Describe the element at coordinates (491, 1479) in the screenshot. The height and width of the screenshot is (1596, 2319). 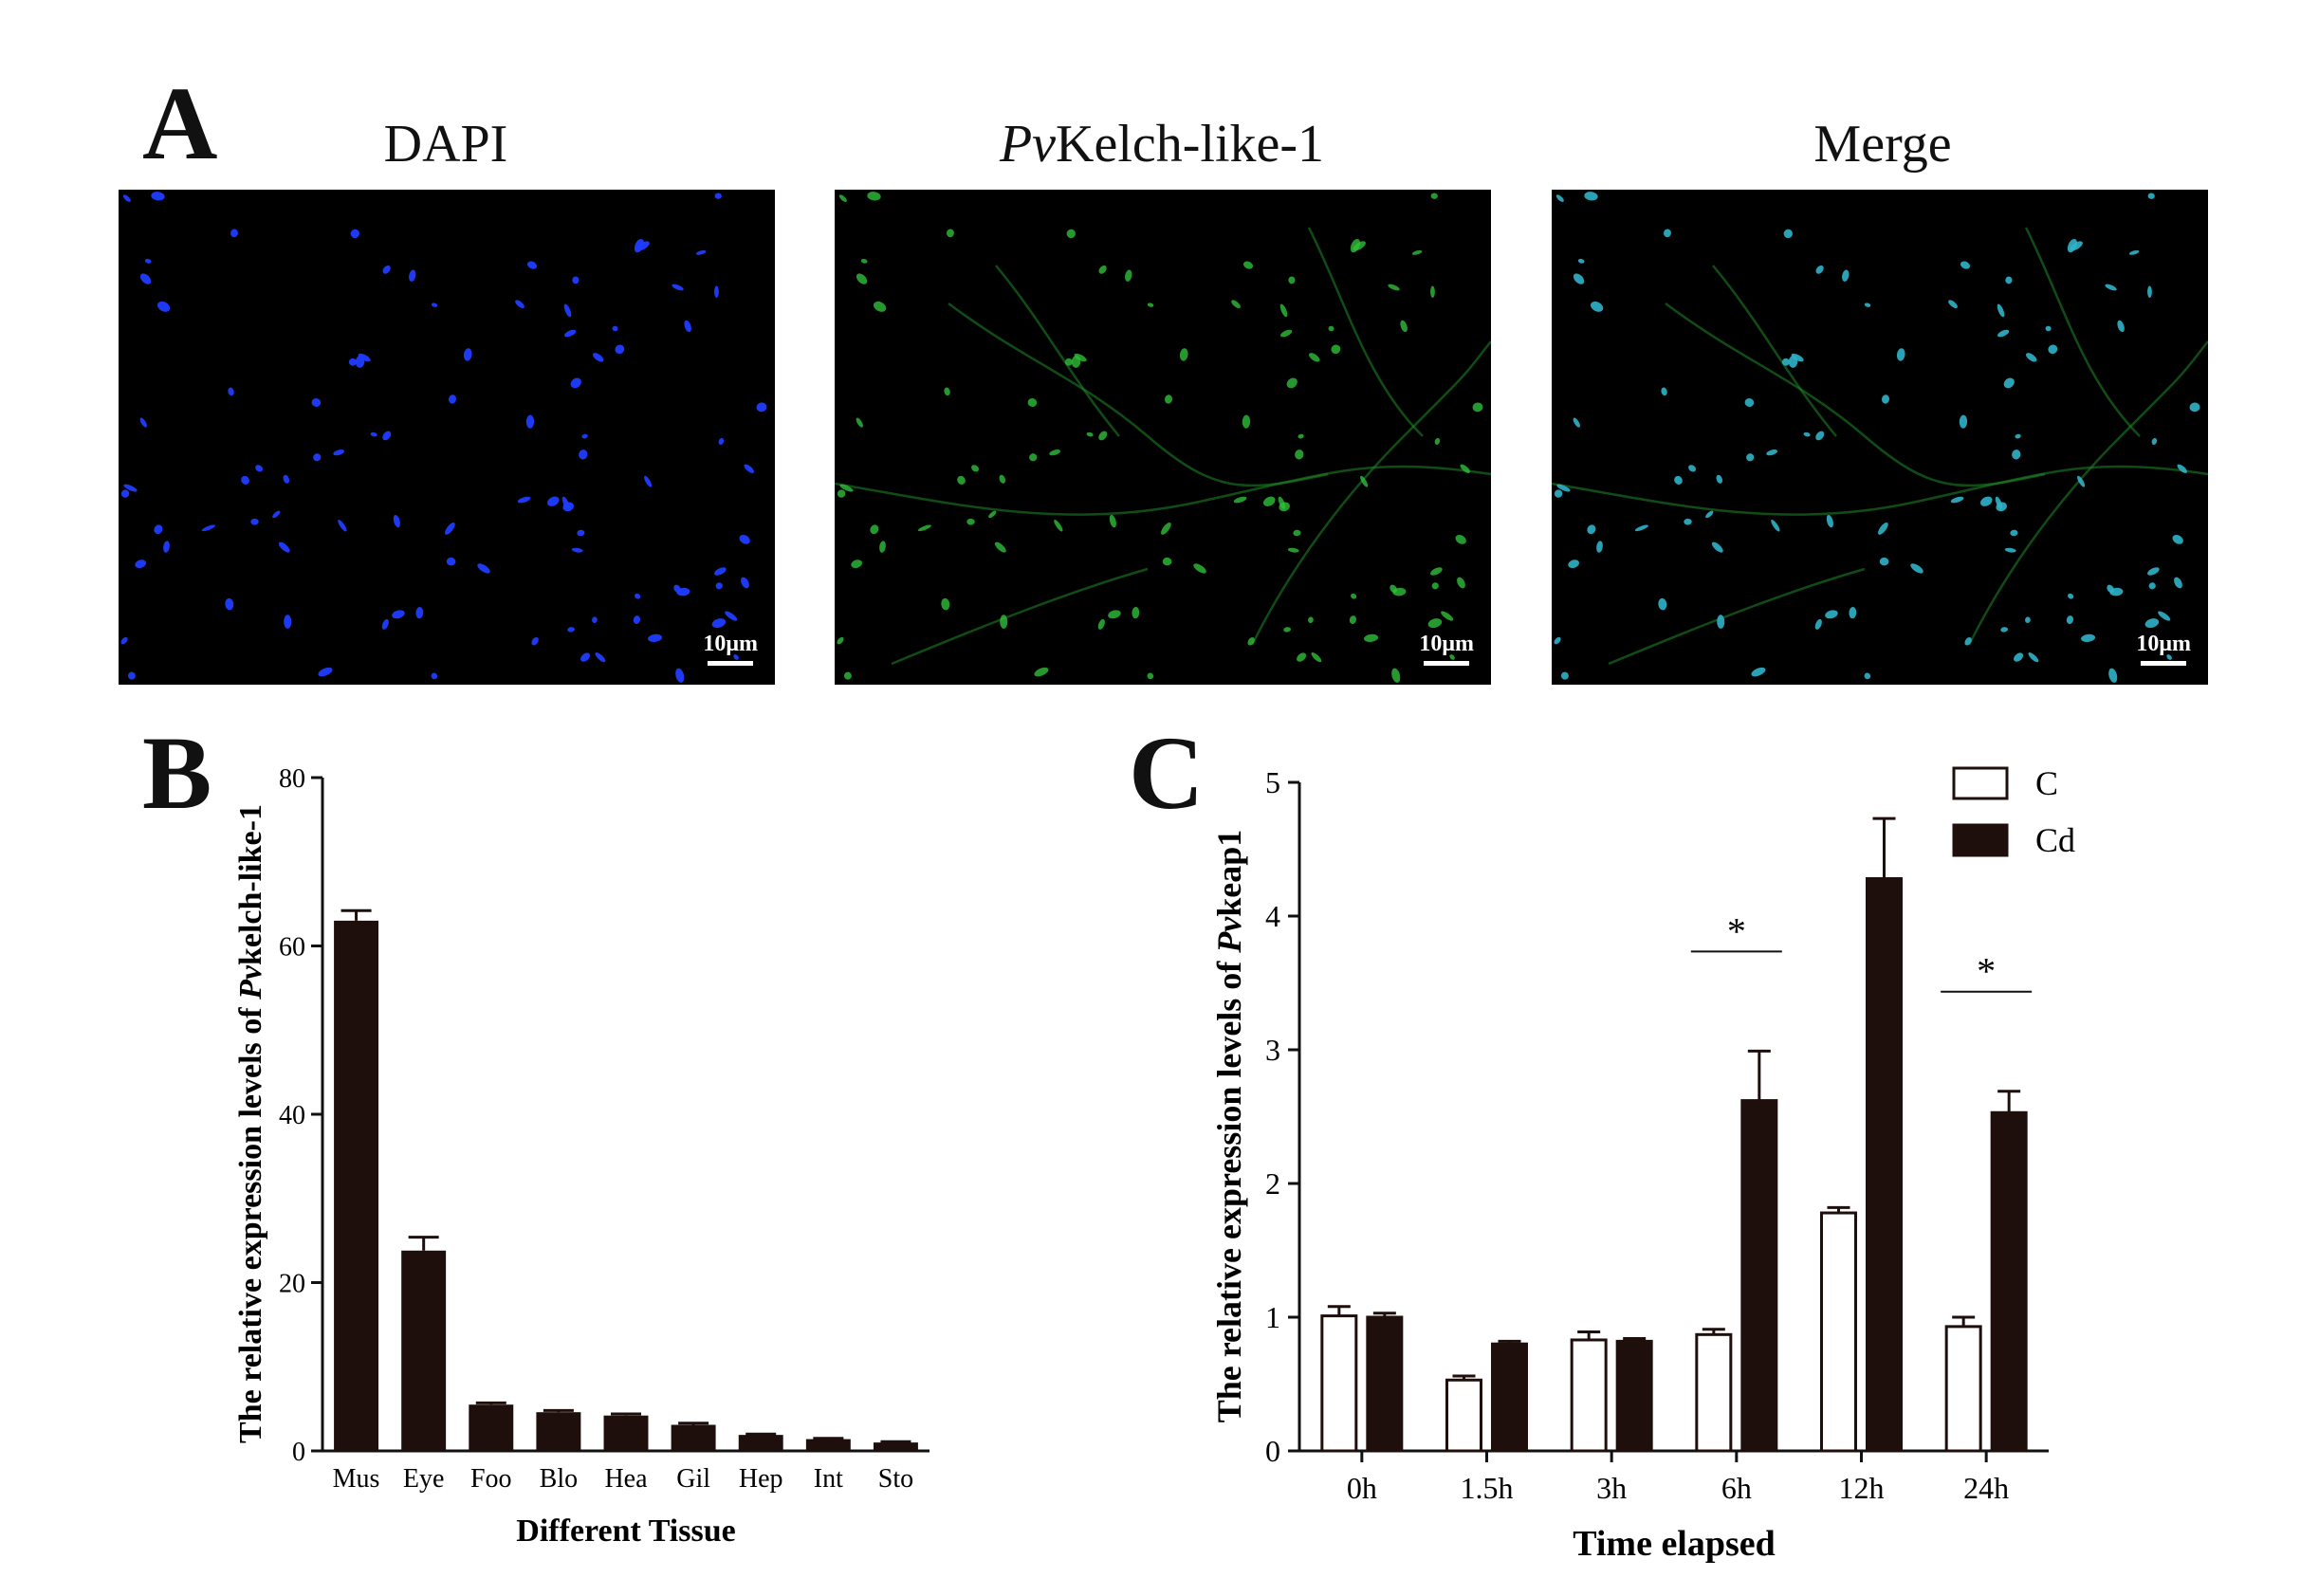
I see `x-tick-label: Foo` at that location.